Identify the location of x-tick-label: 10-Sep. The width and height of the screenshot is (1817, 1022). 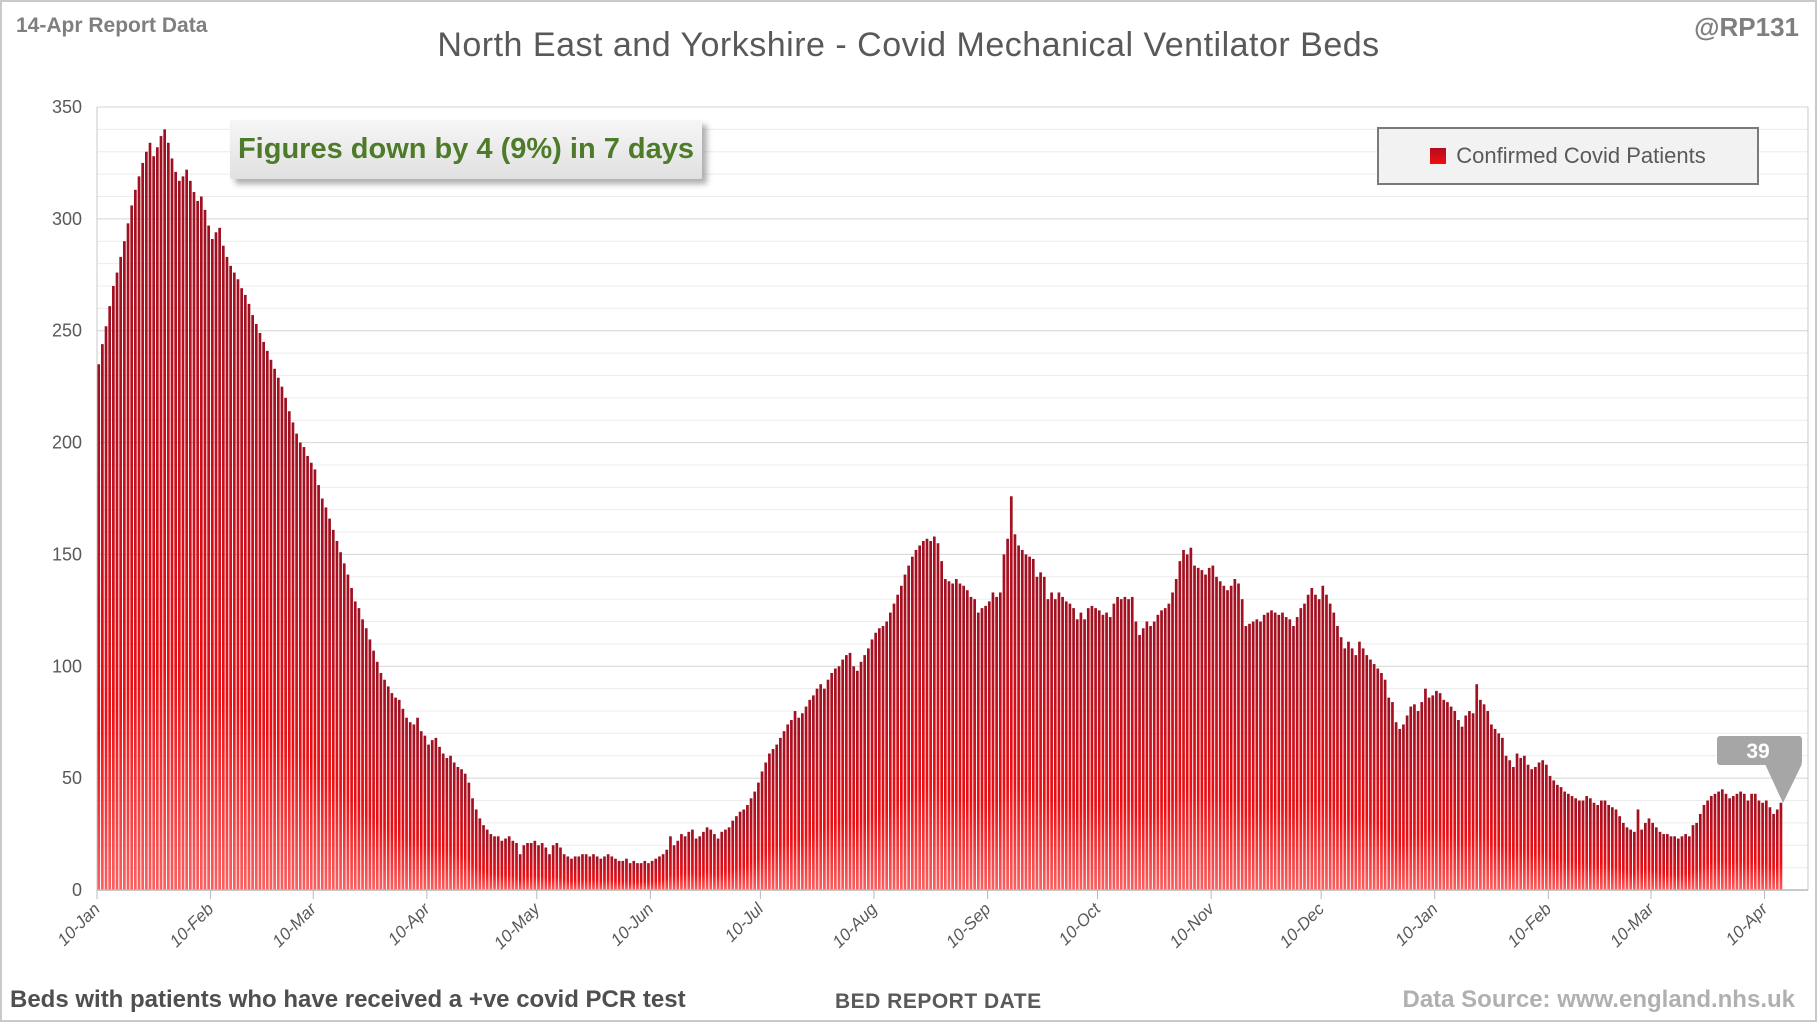
(968, 925).